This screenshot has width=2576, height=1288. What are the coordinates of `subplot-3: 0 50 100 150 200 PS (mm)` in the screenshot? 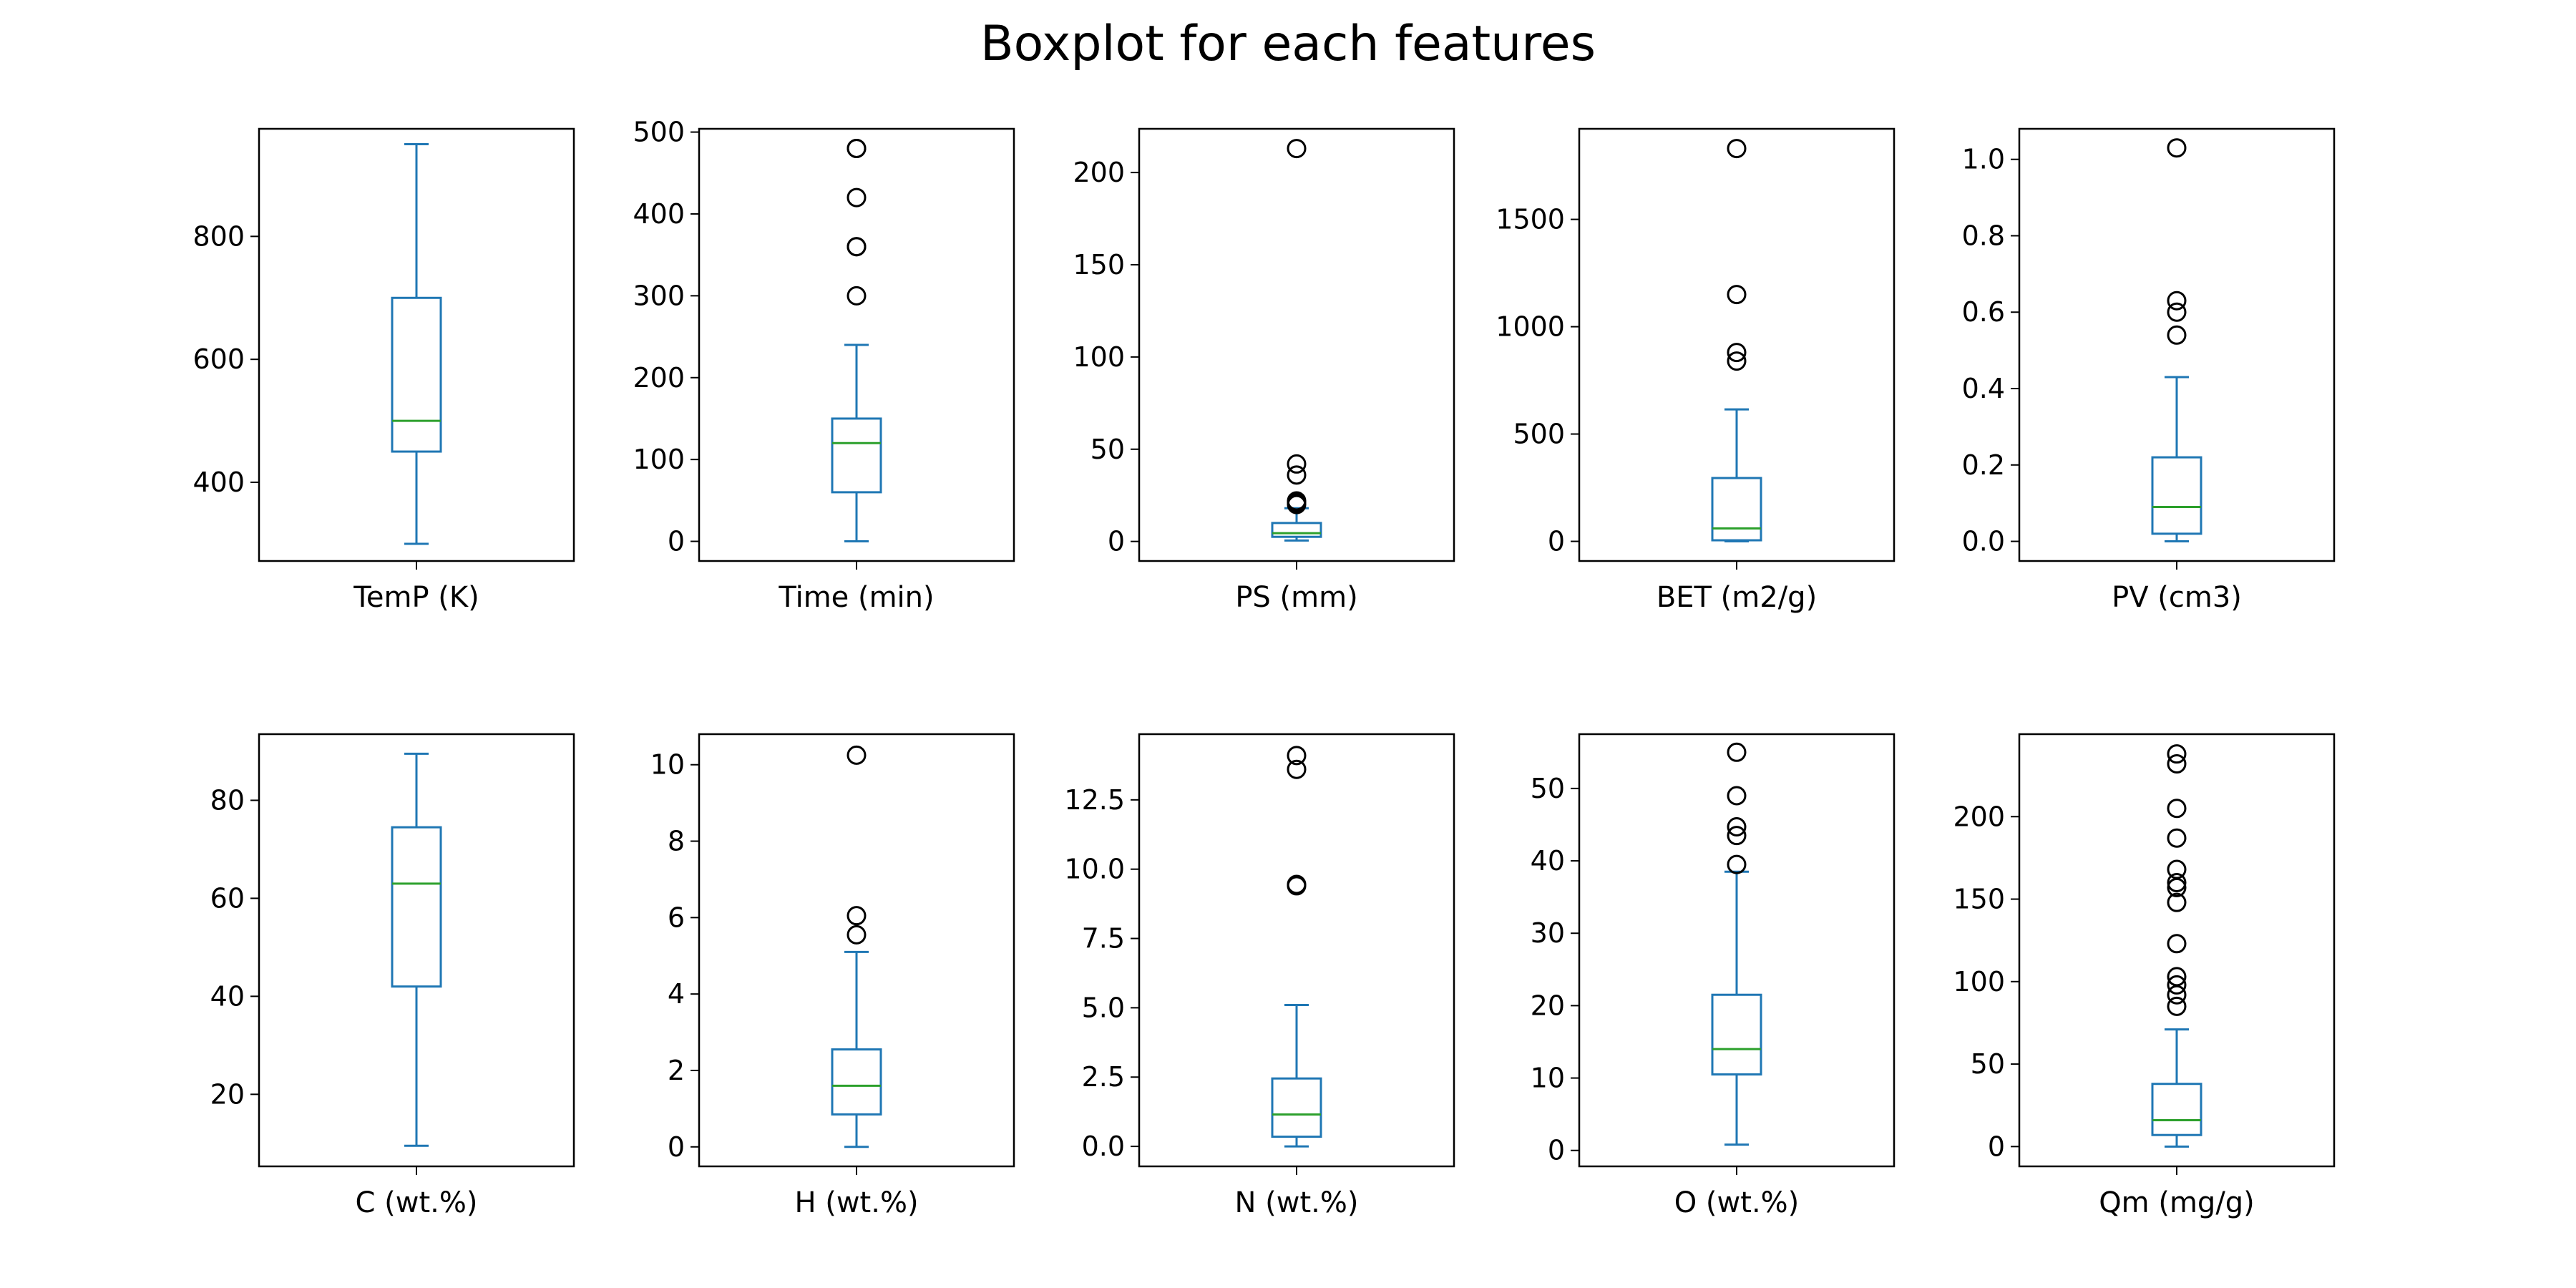 It's located at (1264, 370).